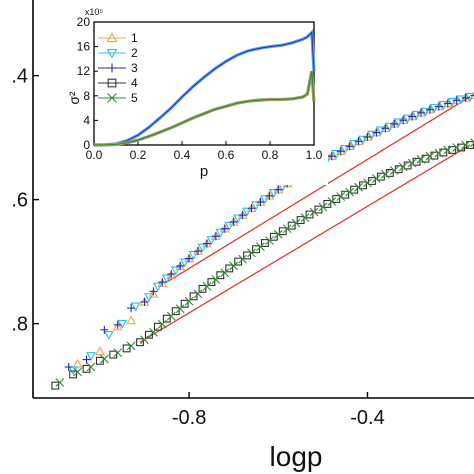 This screenshot has width=474, height=474. What do you see at coordinates (189, 418) in the screenshot?
I see `main-x-tick-label: -0.8` at bounding box center [189, 418].